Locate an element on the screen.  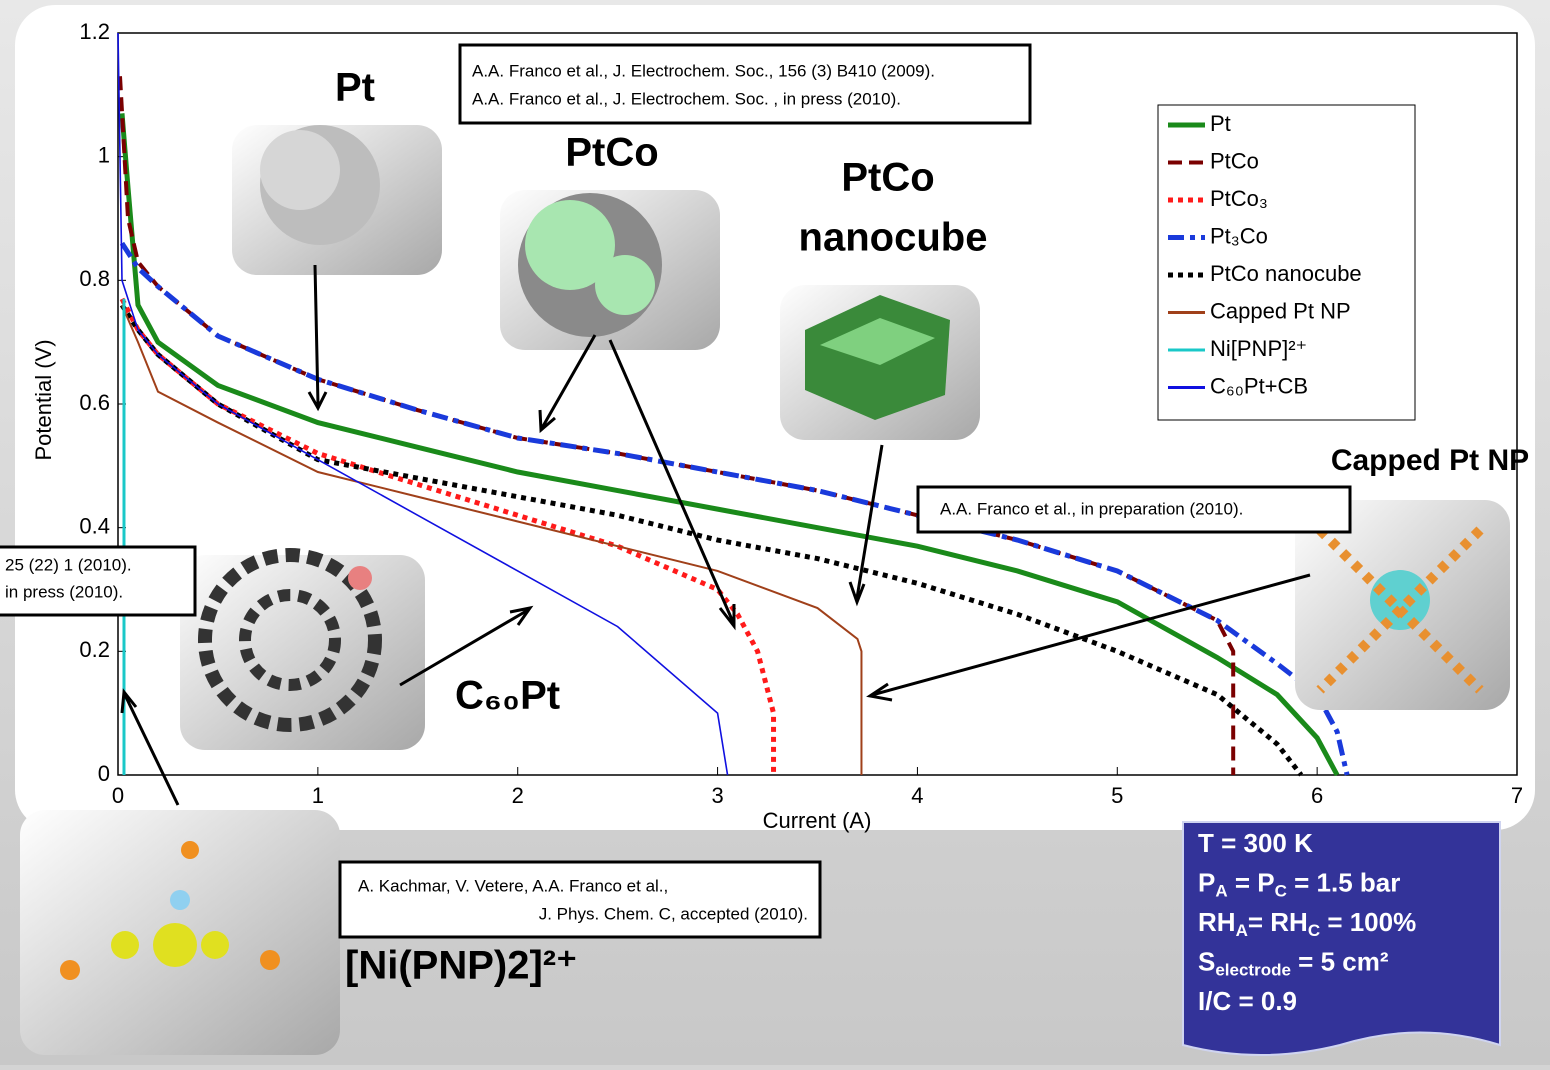
legend-label: PtCo is located at coordinates (1234, 160).